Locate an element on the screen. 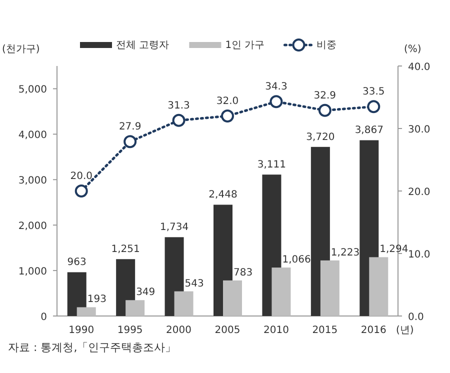 Image resolution: width=450 pixels, height=373 pixels. data-label: 1,223 is located at coordinates (345, 252).